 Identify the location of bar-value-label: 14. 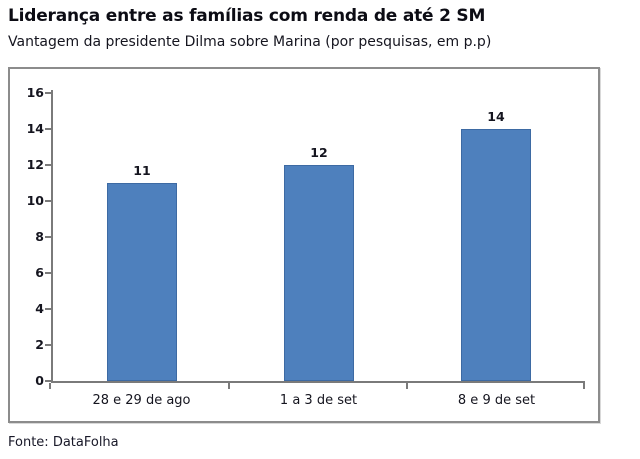
(496, 116).